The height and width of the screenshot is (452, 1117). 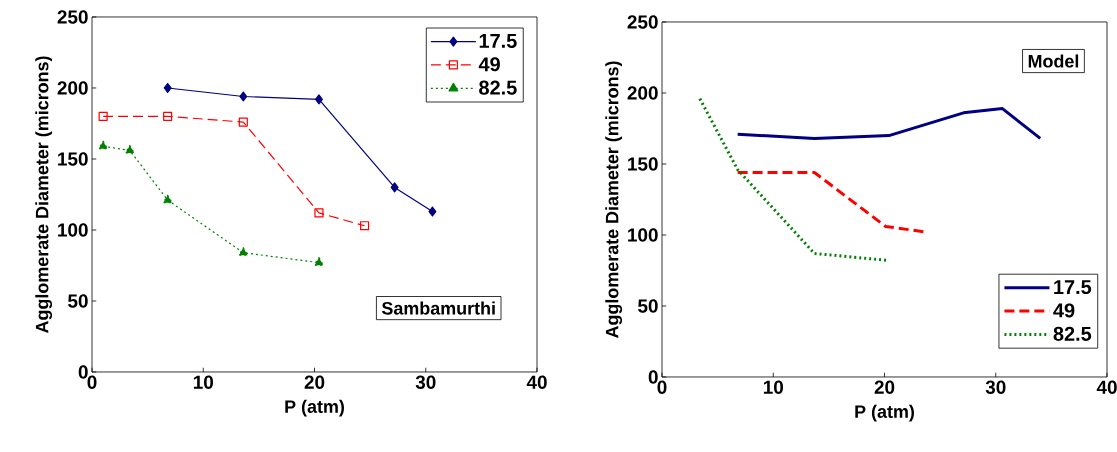 I want to click on line-series, so click(x=889, y=123).